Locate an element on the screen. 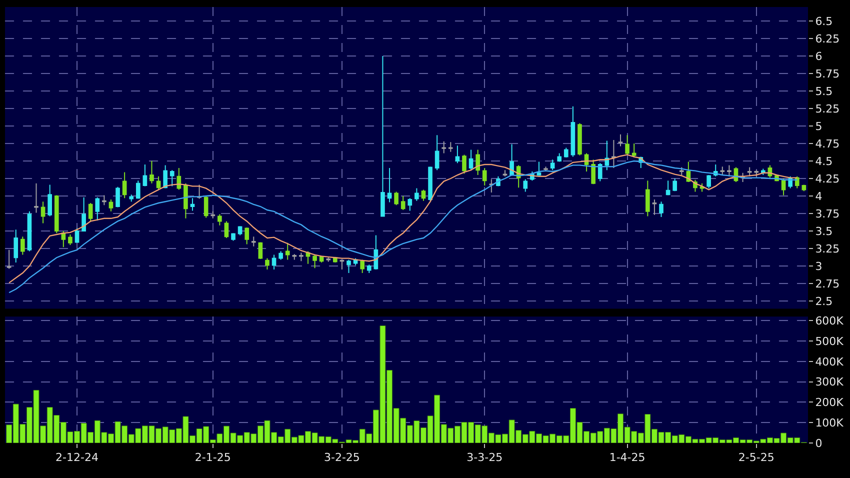 Image resolution: width=850 pixels, height=478 pixels. x-tick-label: 2-1-25 is located at coordinates (212, 457).